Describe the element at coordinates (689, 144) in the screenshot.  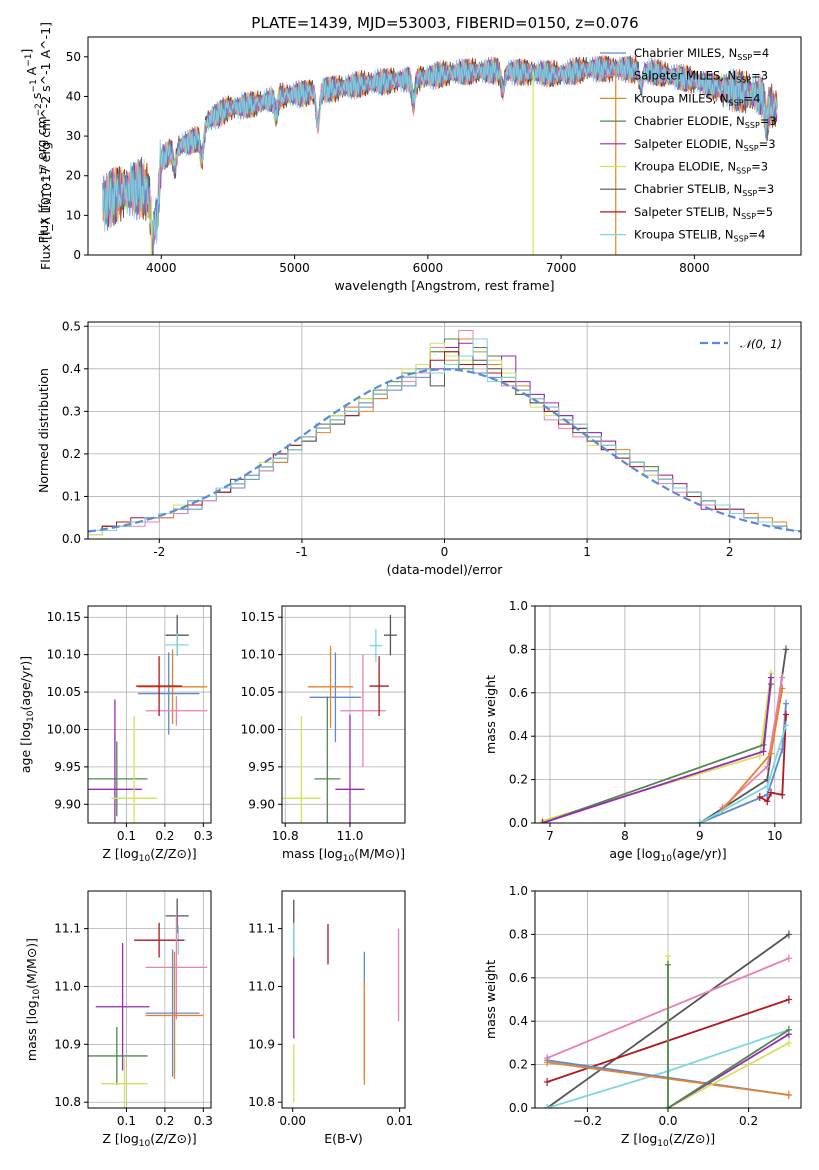
I see `legend-text: Salpeter ELODIE, N` at that location.